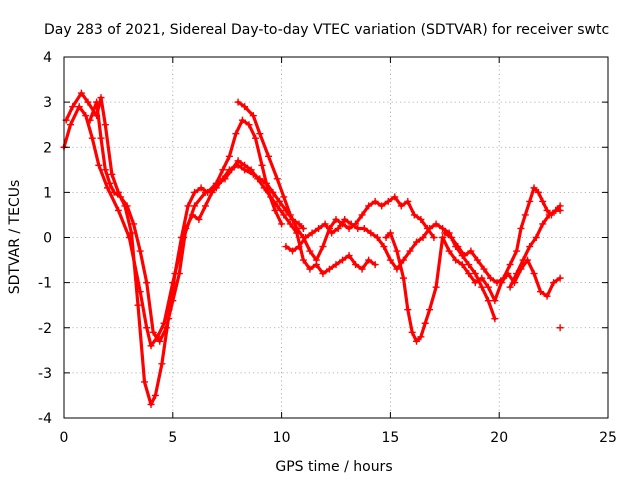 The image size is (640, 480). What do you see at coordinates (47, 193) in the screenshot?
I see `y-tick-label: 1` at bounding box center [47, 193].